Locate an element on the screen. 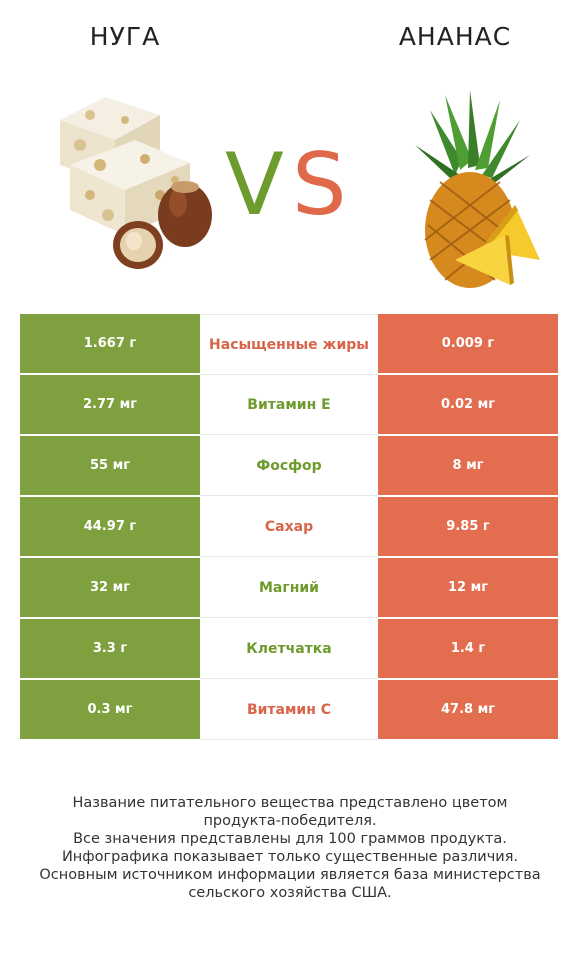 This screenshot has width=580, height=964. left-value: 3.3 г is located at coordinates (110, 648).